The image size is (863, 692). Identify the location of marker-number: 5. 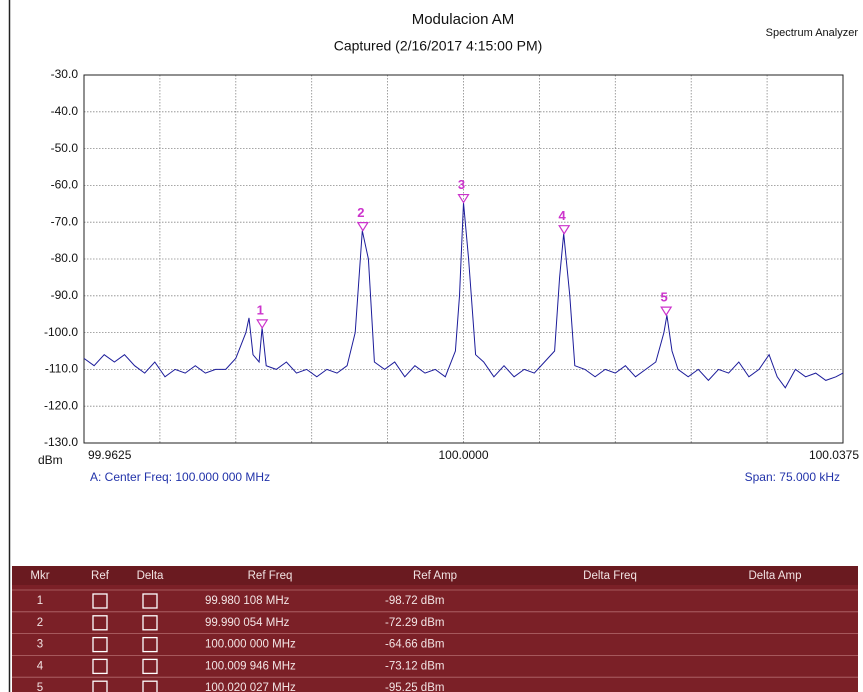
(40, 687).